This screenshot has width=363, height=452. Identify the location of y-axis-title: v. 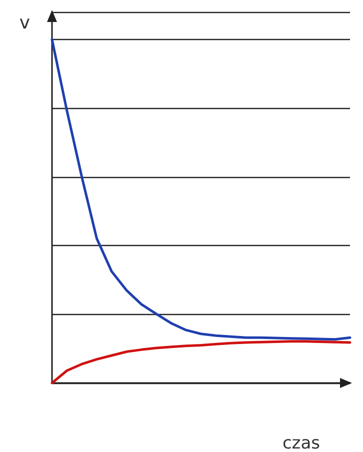
(24, 23).